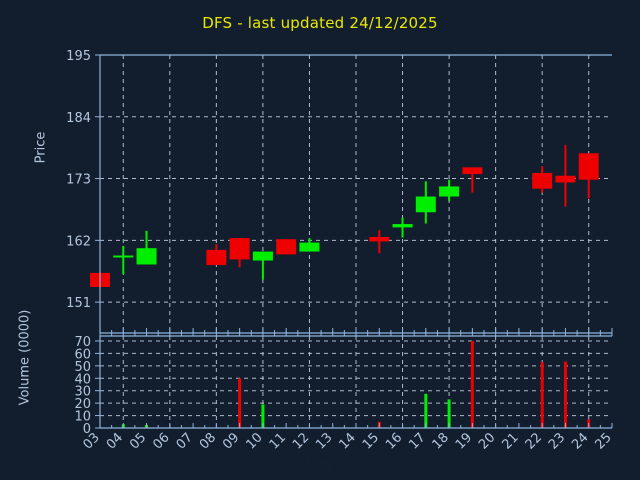 The height and width of the screenshot is (480, 640). What do you see at coordinates (78, 56) in the screenshot?
I see `price-tick-label: 195` at bounding box center [78, 56].